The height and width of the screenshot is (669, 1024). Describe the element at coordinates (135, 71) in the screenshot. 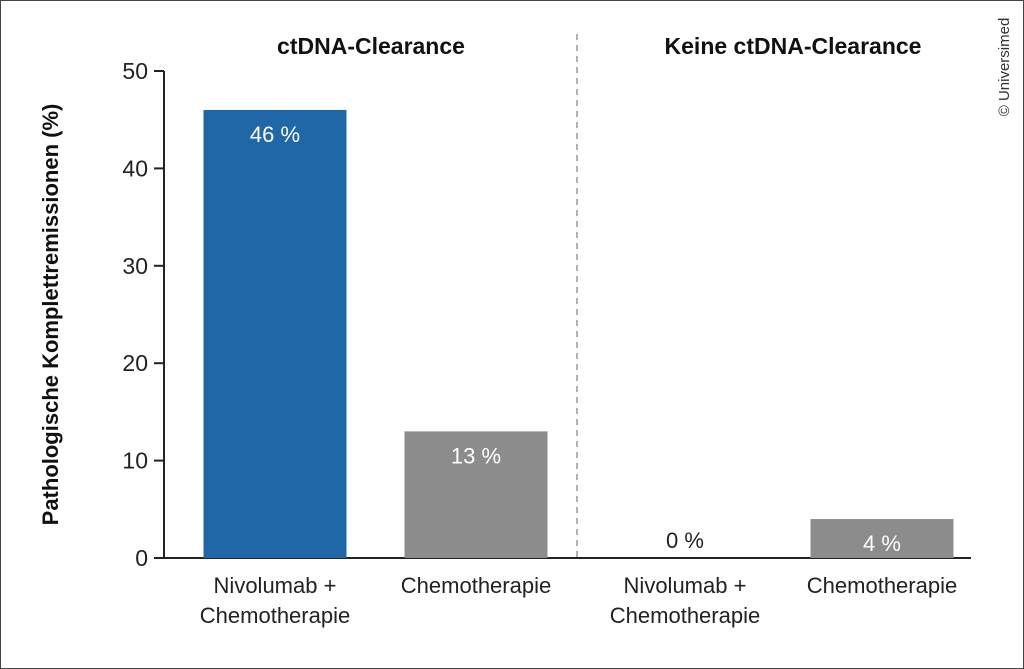

I see `y-tick-label: 50` at that location.